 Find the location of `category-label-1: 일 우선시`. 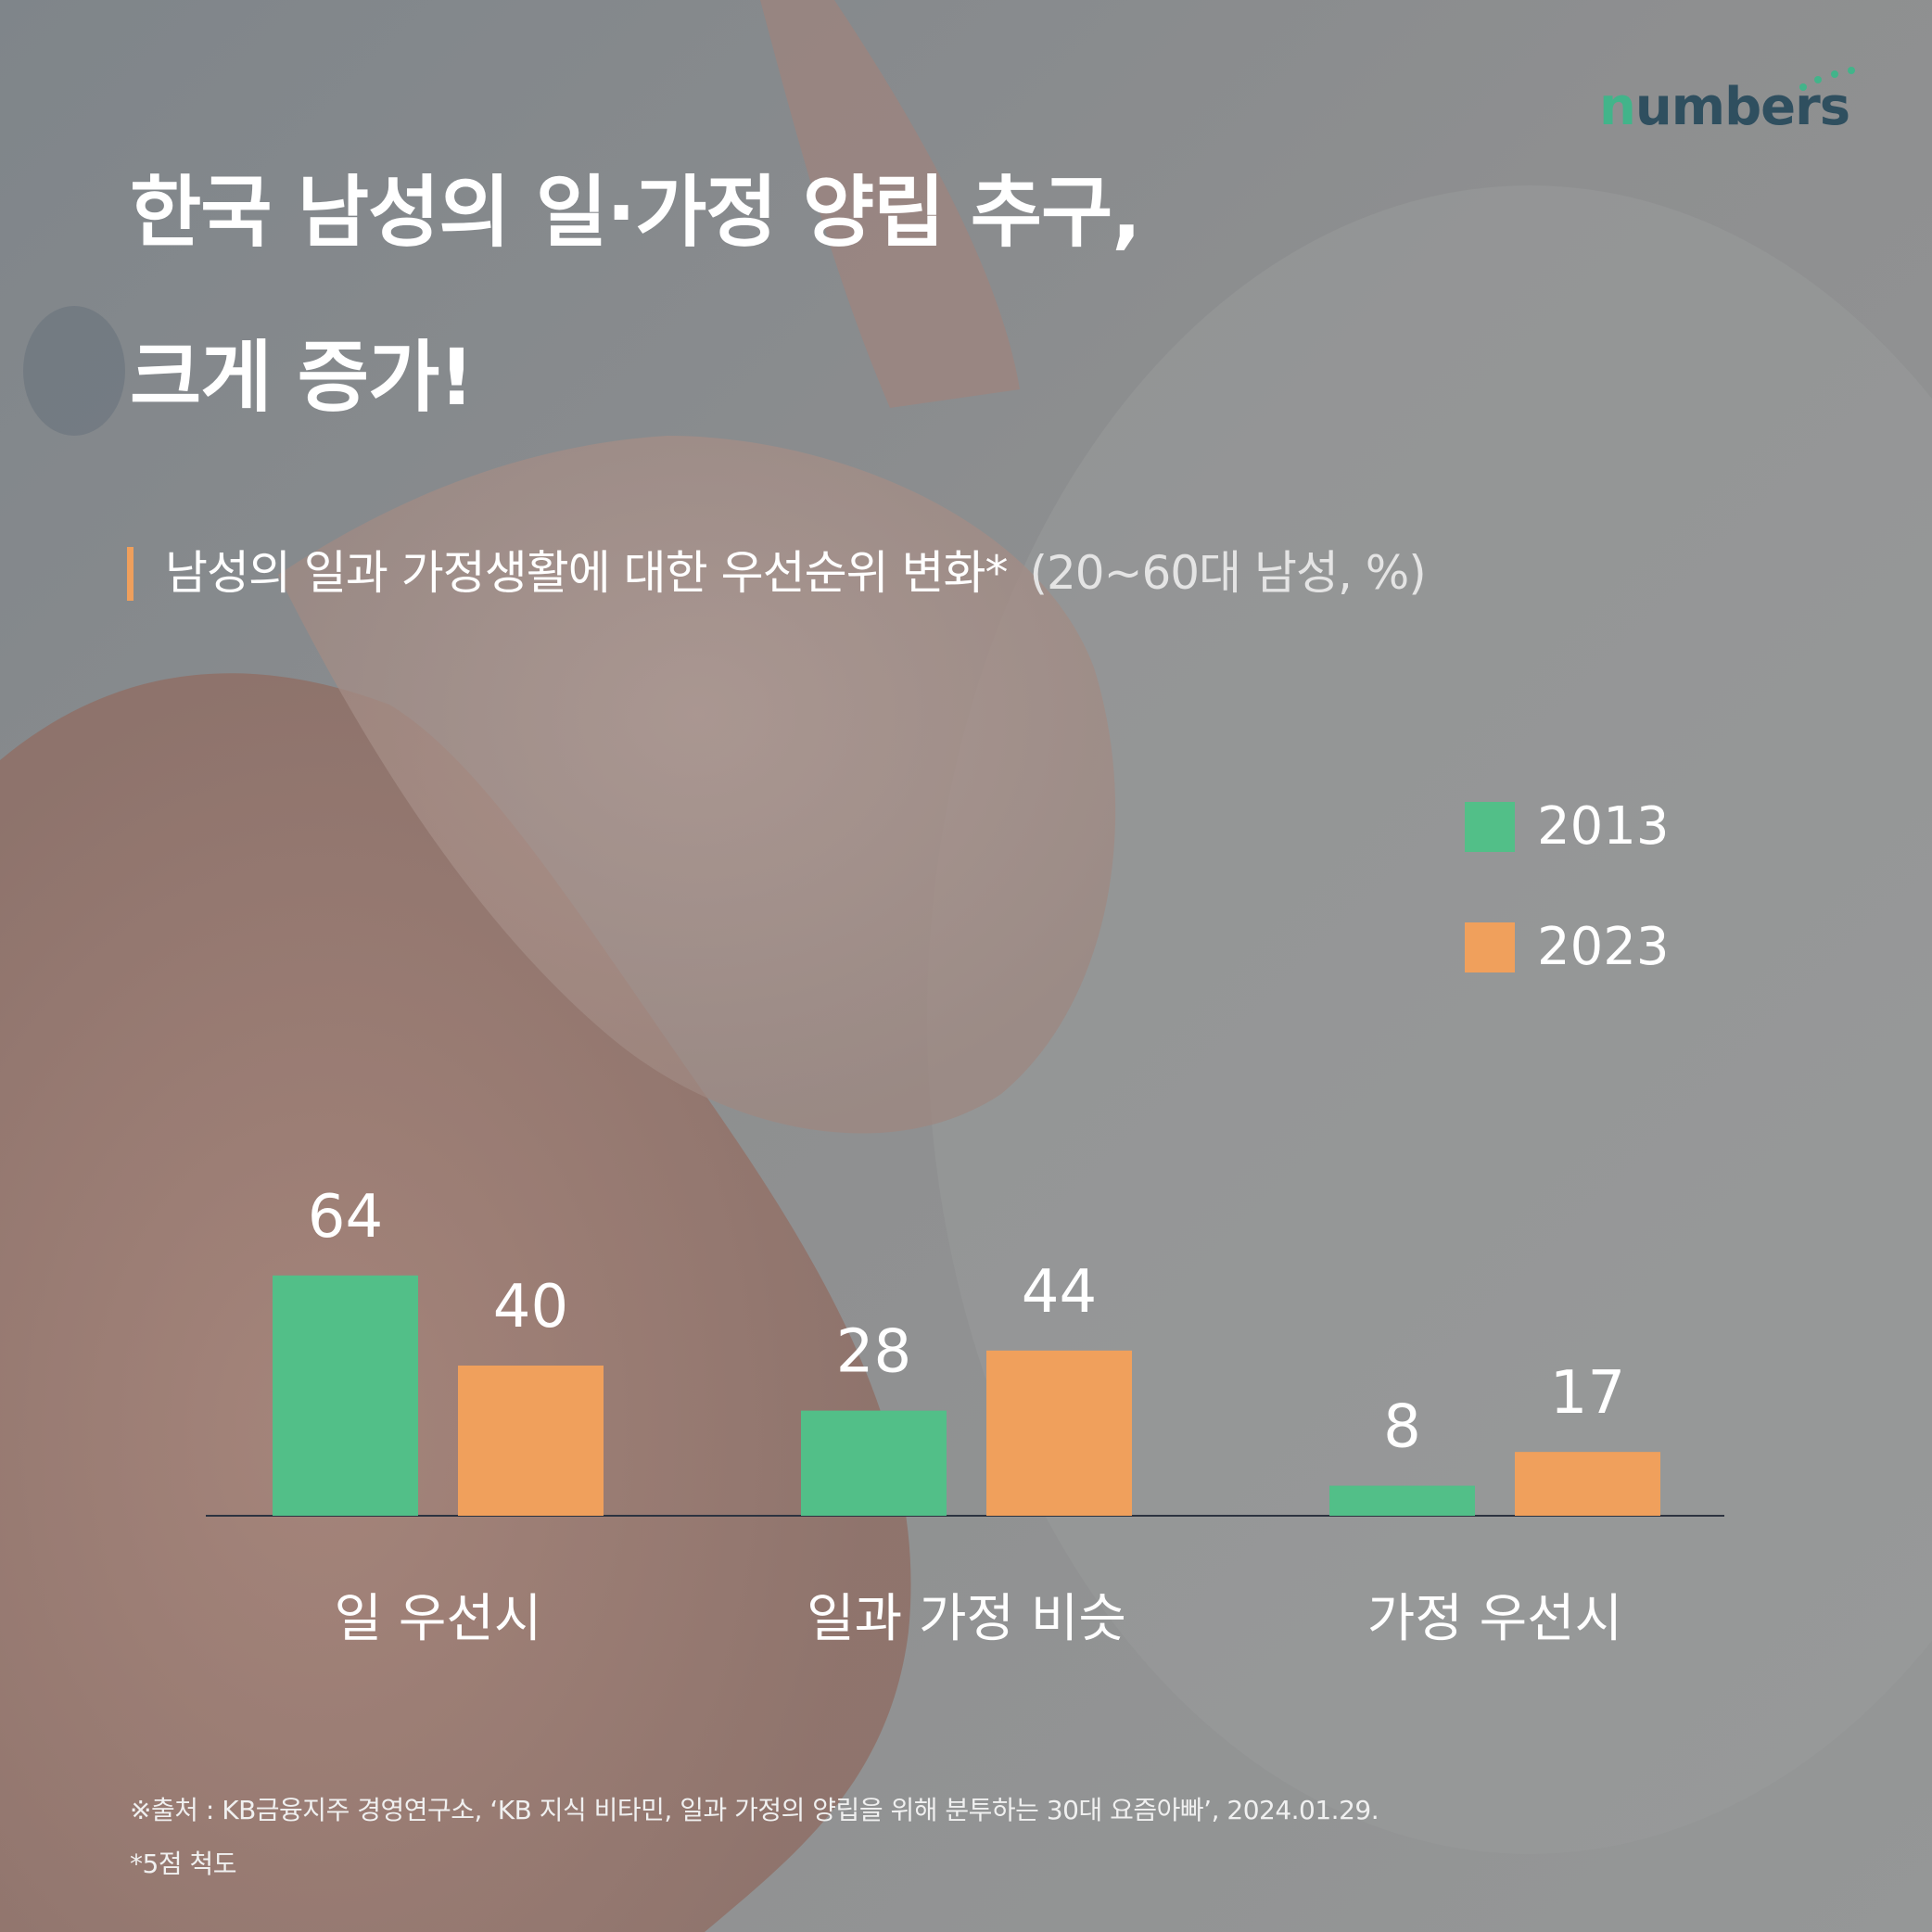

category-label-1: 일 우선시 is located at coordinates (438, 1619).